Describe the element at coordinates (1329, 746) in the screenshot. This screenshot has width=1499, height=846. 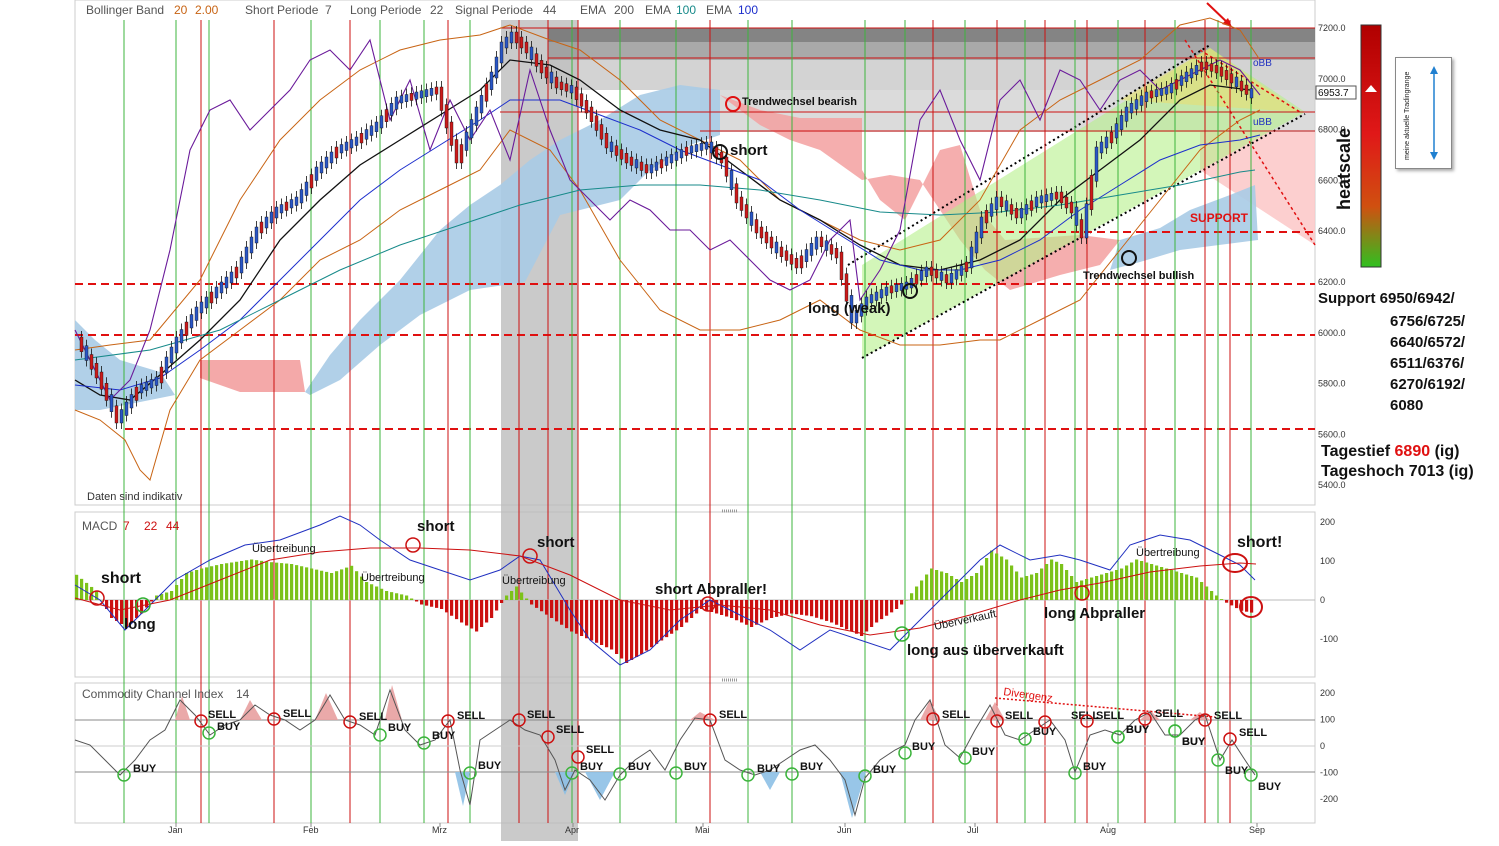
I see `cci-axis: 200 100 0 -100 -200` at that location.